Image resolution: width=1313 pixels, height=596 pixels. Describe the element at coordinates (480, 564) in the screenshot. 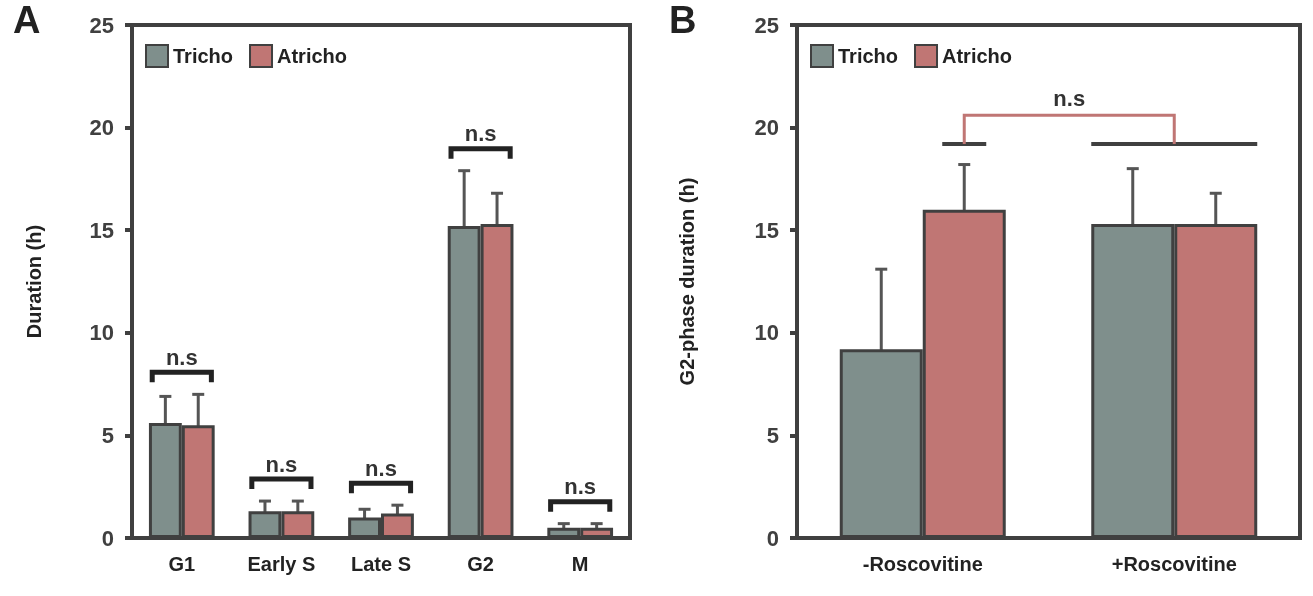

I see `x-tick-label: G2` at that location.